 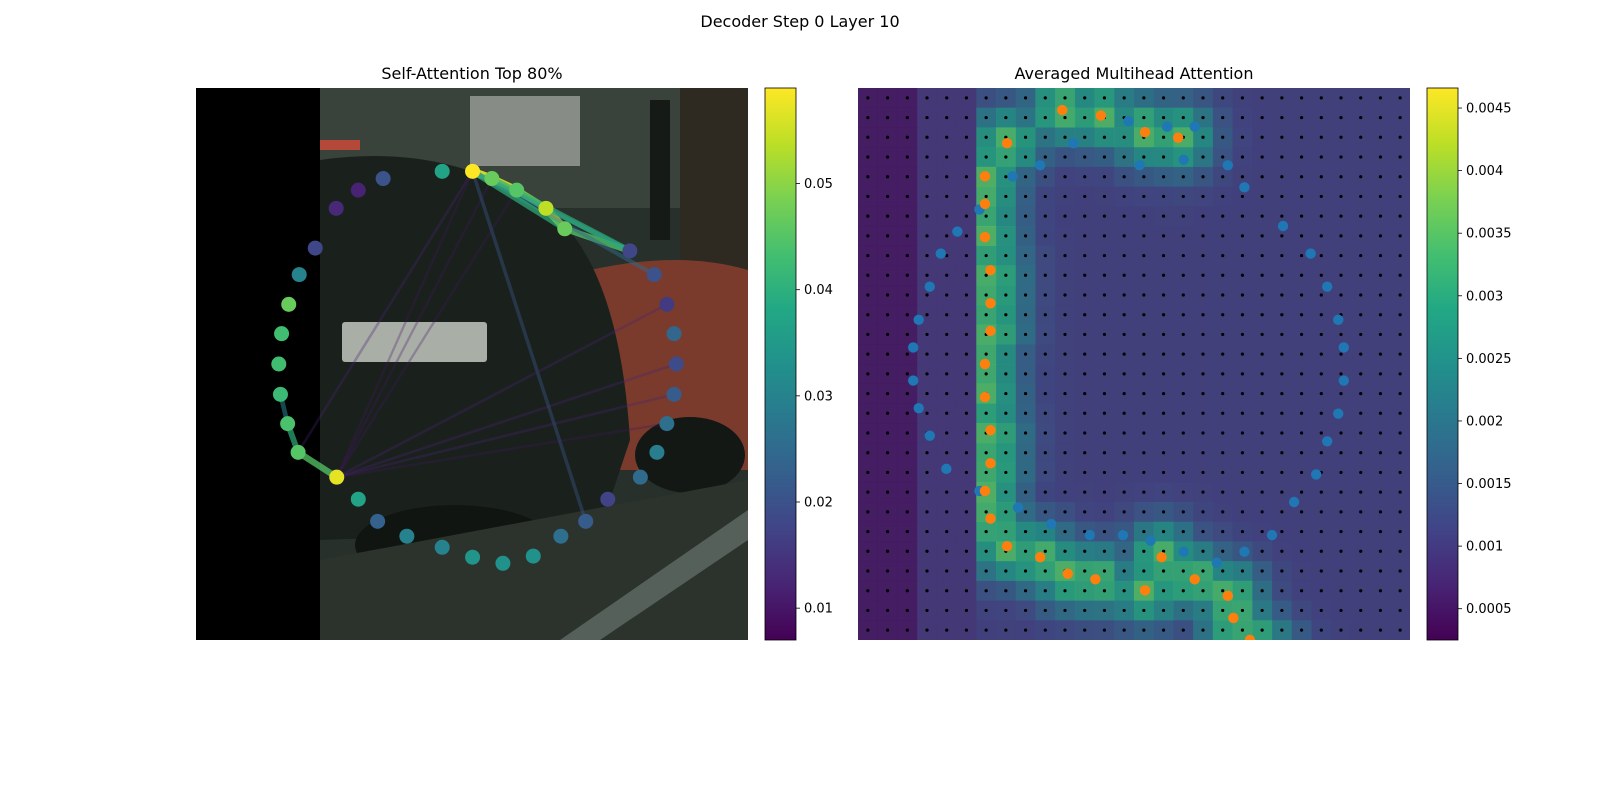 I want to click on colorbar-tick-label: 0.001, so click(x=1484, y=547).